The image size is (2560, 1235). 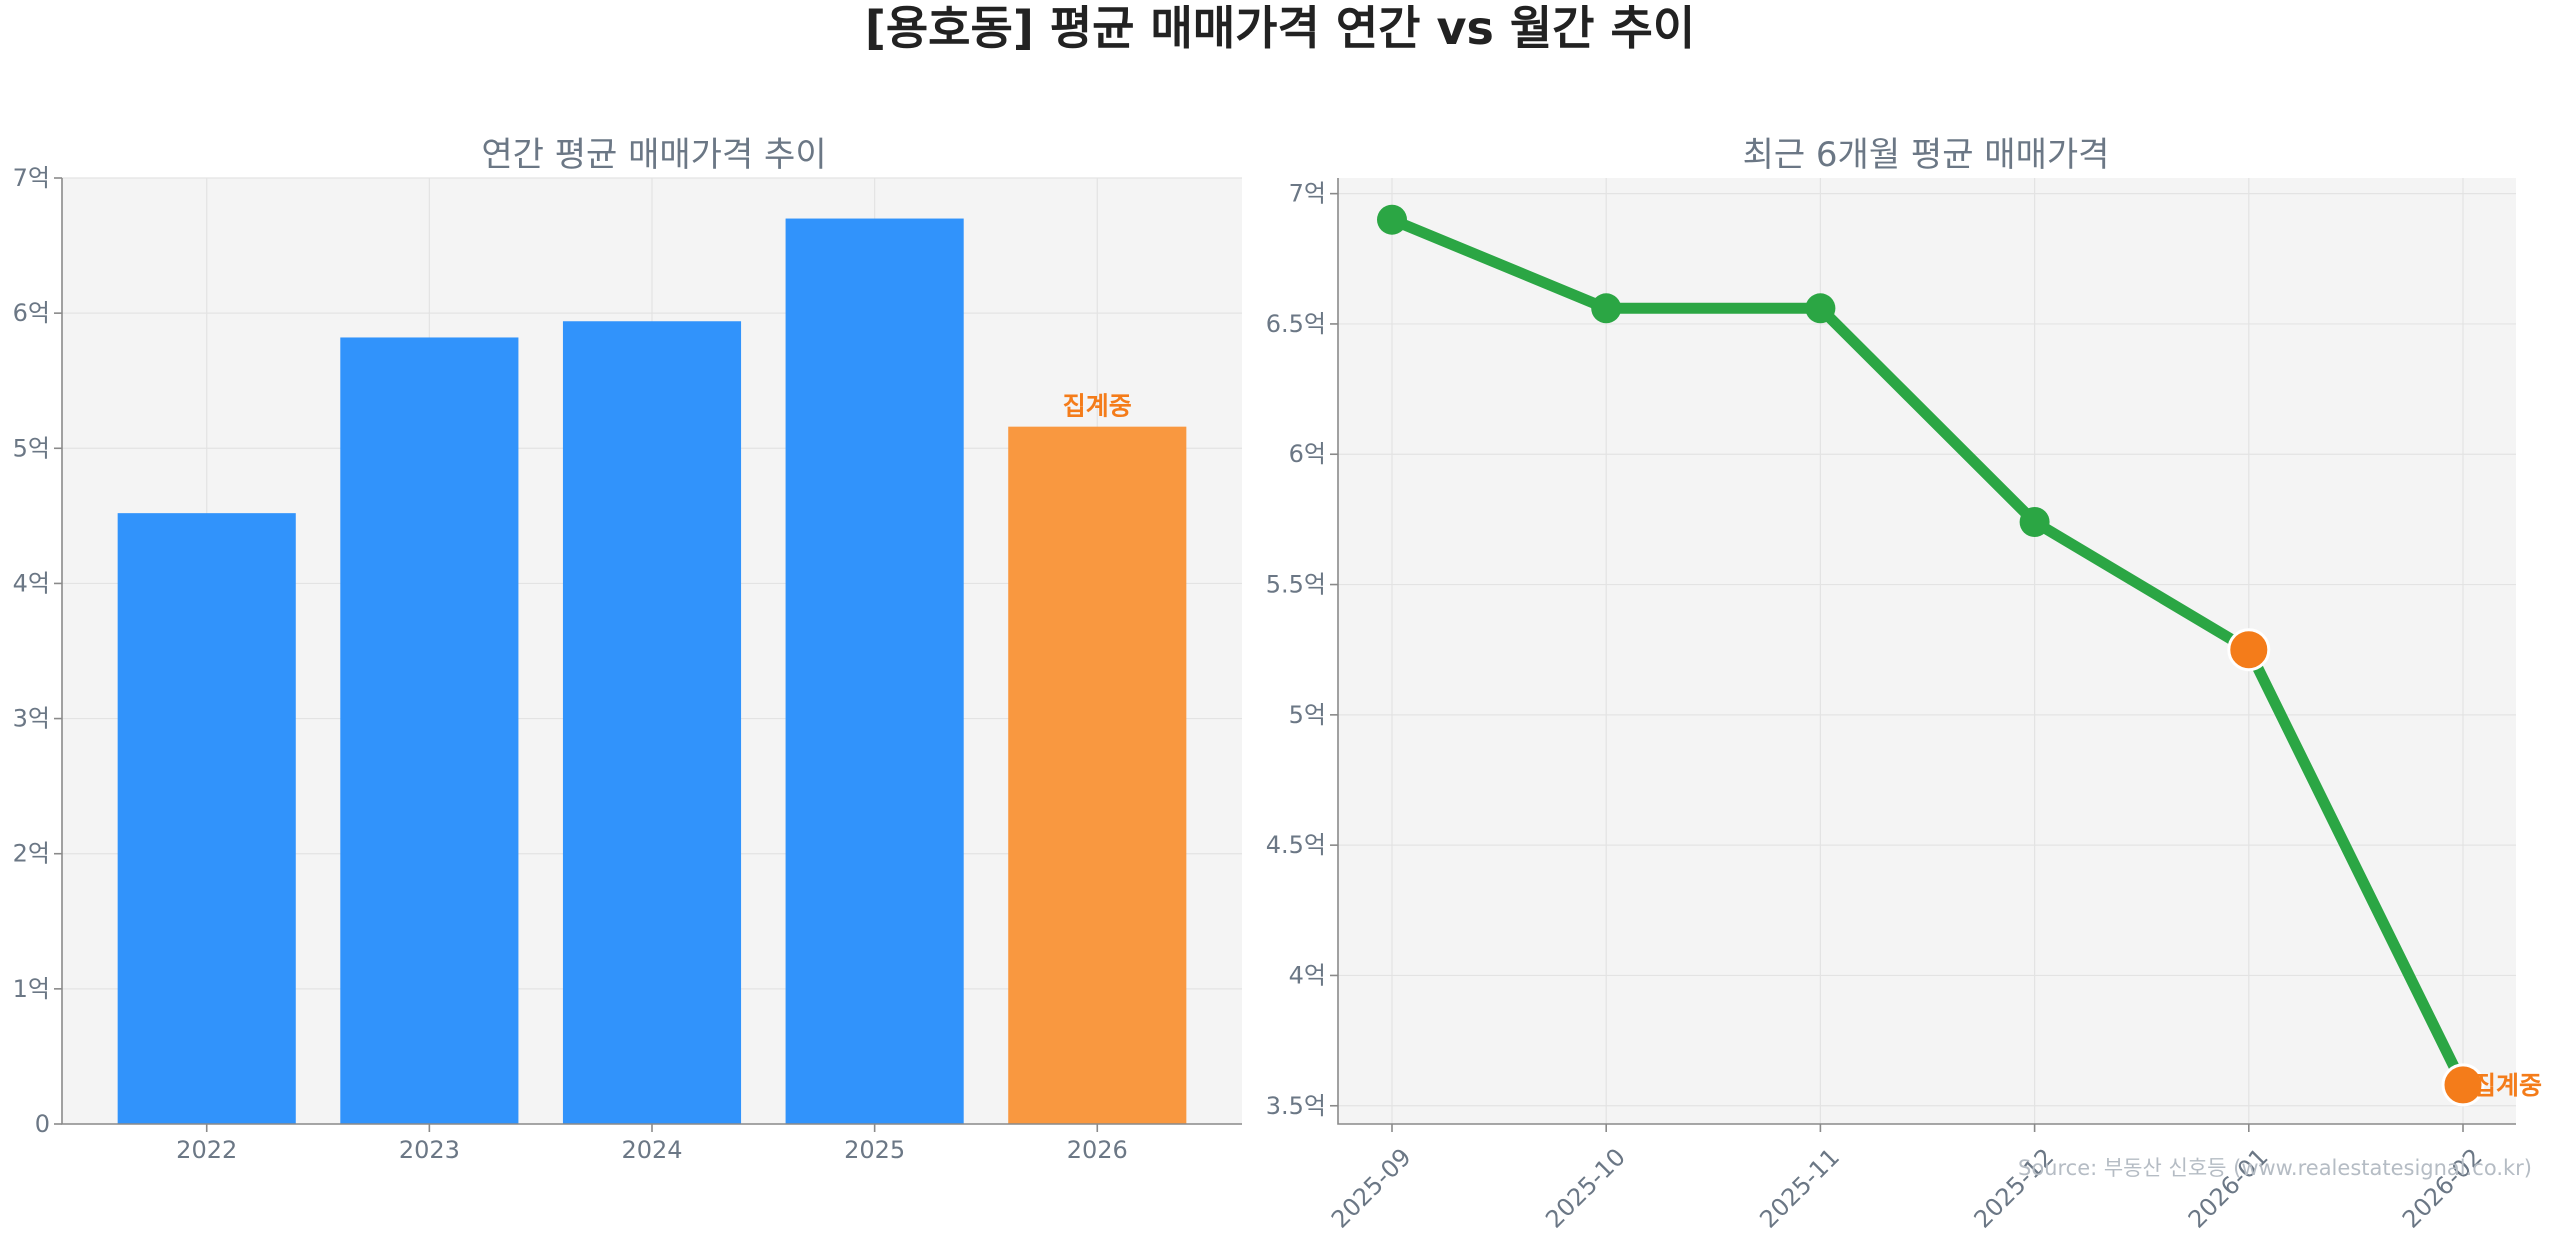 I want to click on annual-tallying-label: 집계중, so click(x=1097, y=406).